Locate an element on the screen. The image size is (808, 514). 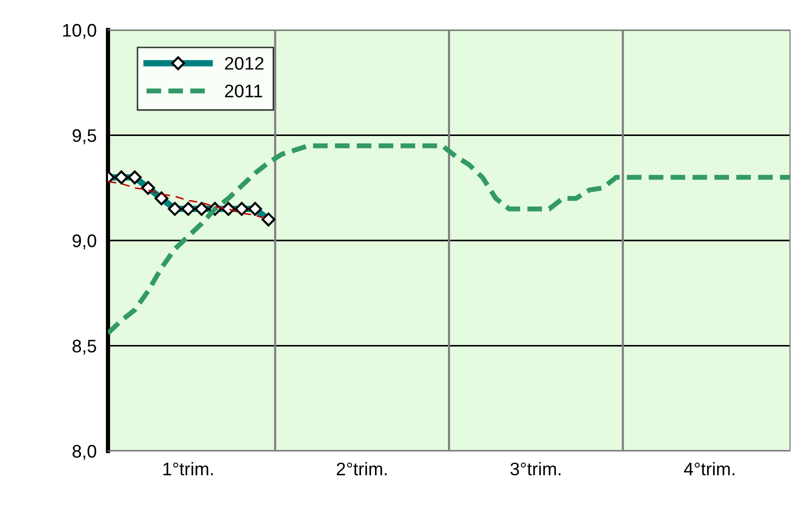
x-tick-label: 4°trim. is located at coordinates (709, 469).